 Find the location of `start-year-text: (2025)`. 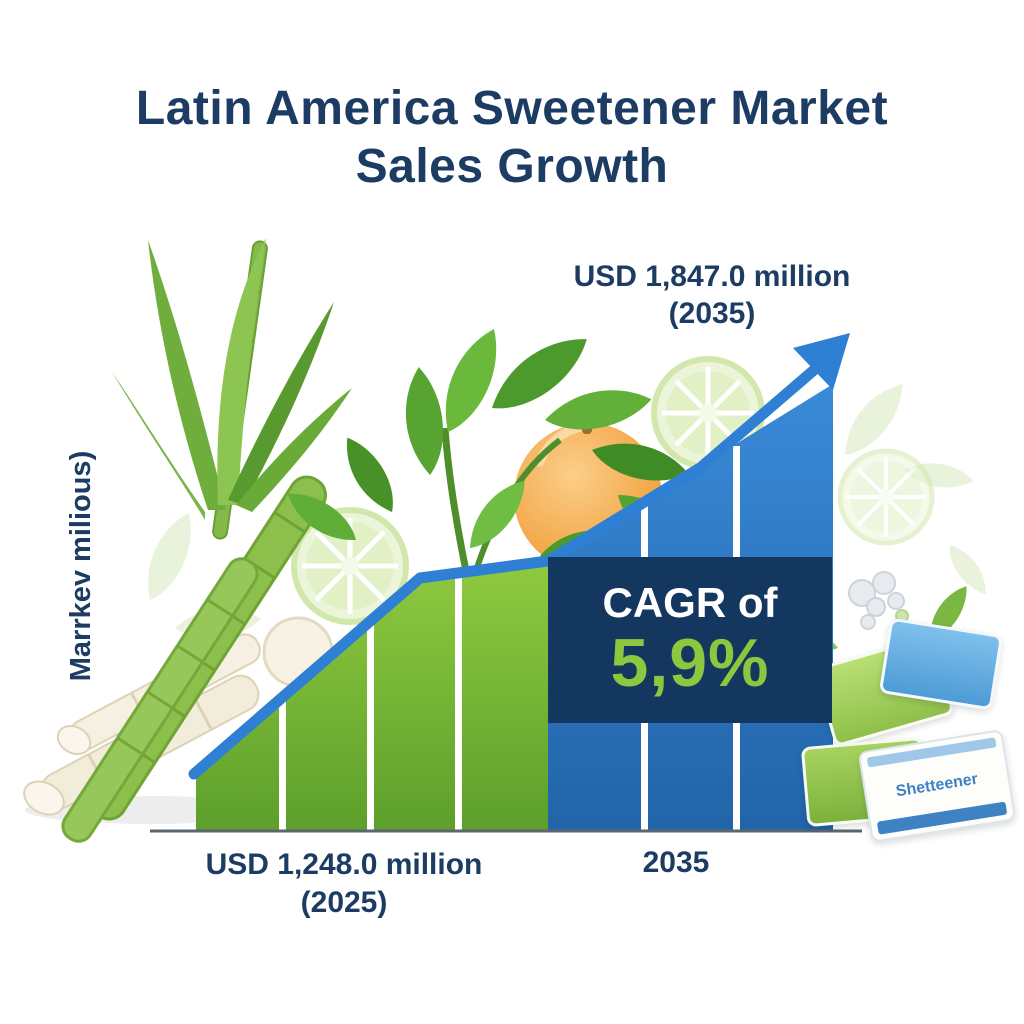

start-year-text: (2025) is located at coordinates (344, 902).